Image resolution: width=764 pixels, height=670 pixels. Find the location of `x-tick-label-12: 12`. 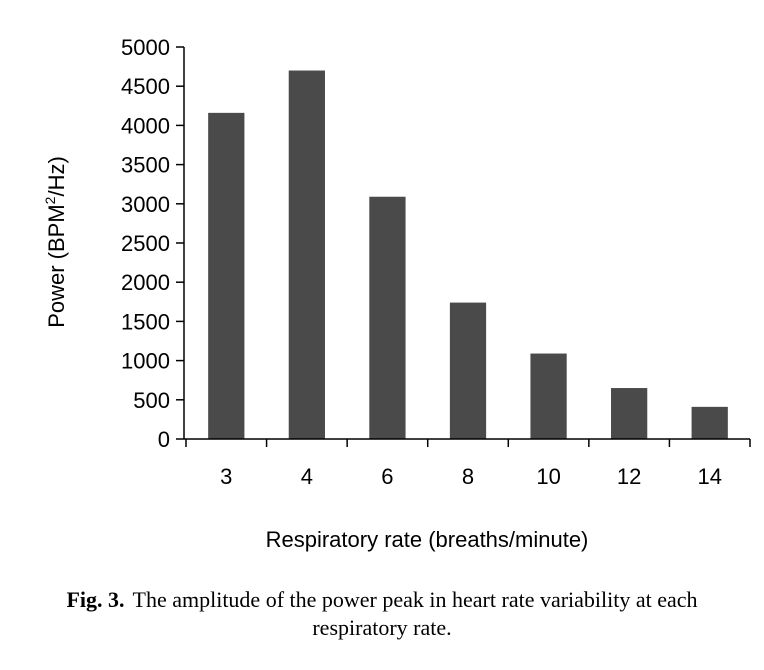

x-tick-label-12: 12 is located at coordinates (629, 476).